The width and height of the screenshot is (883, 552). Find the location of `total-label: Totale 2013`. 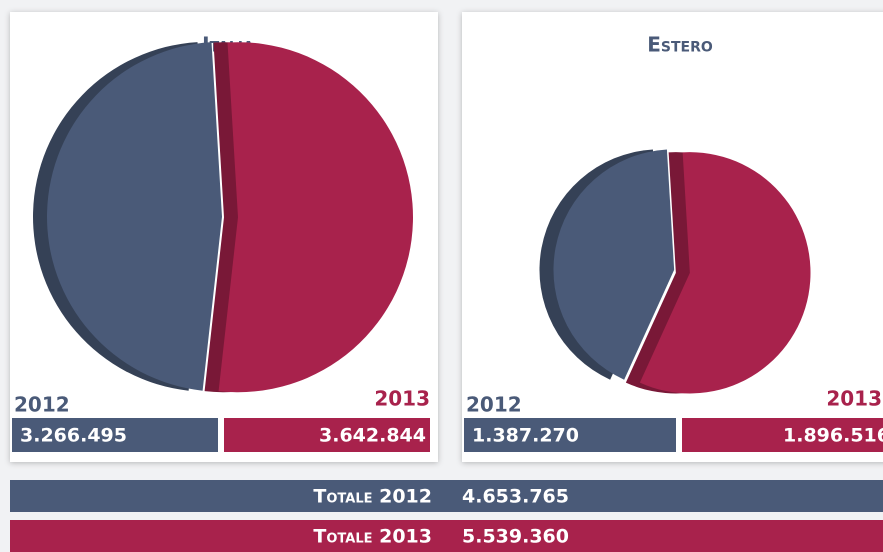

total-label: Totale 2013 is located at coordinates (372, 537).